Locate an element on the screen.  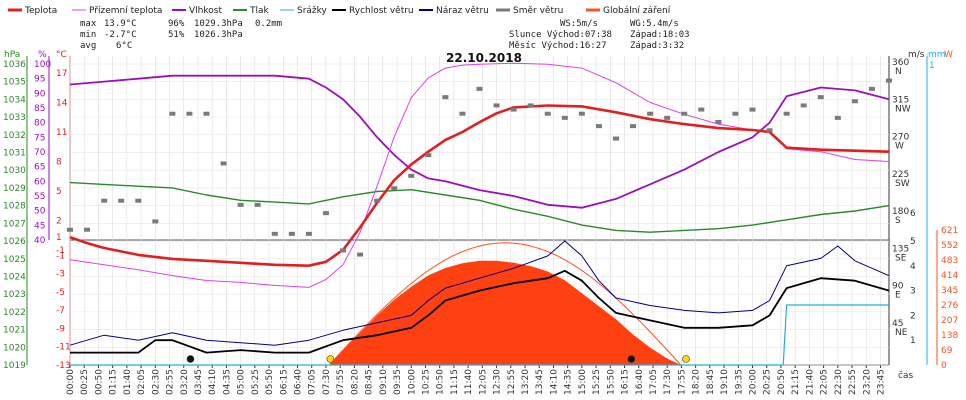
x-tick-label: 10:50 is located at coordinates (441, 382).